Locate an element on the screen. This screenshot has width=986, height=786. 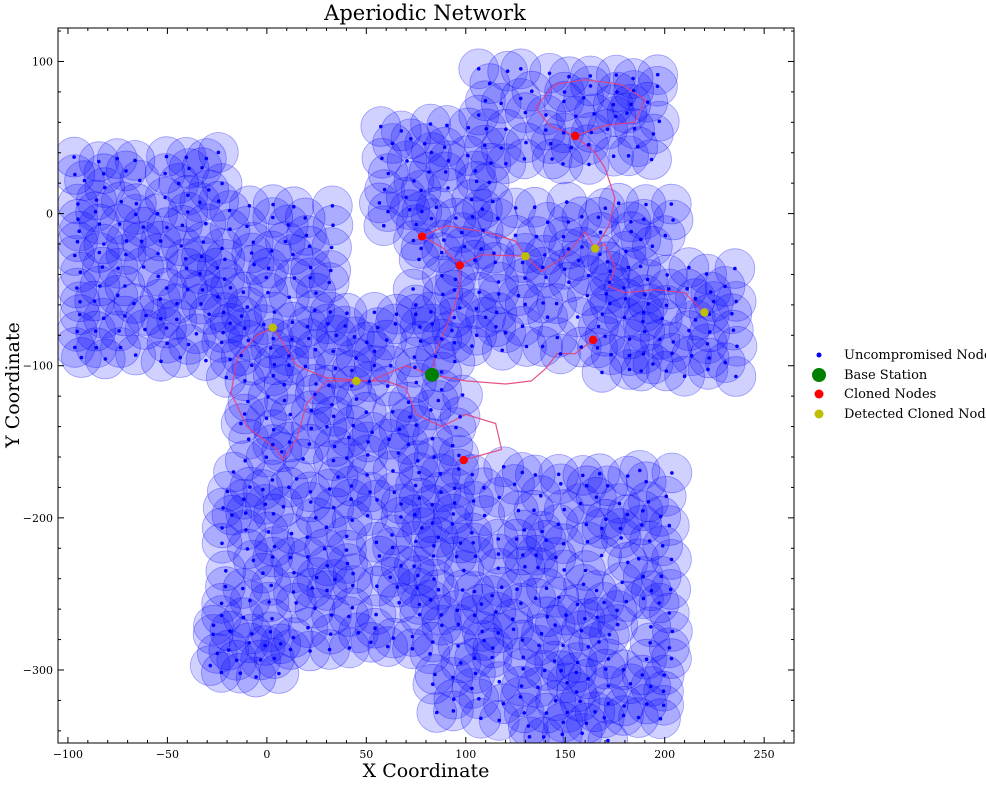
y-tick-label: −100 is located at coordinates (38, 366).